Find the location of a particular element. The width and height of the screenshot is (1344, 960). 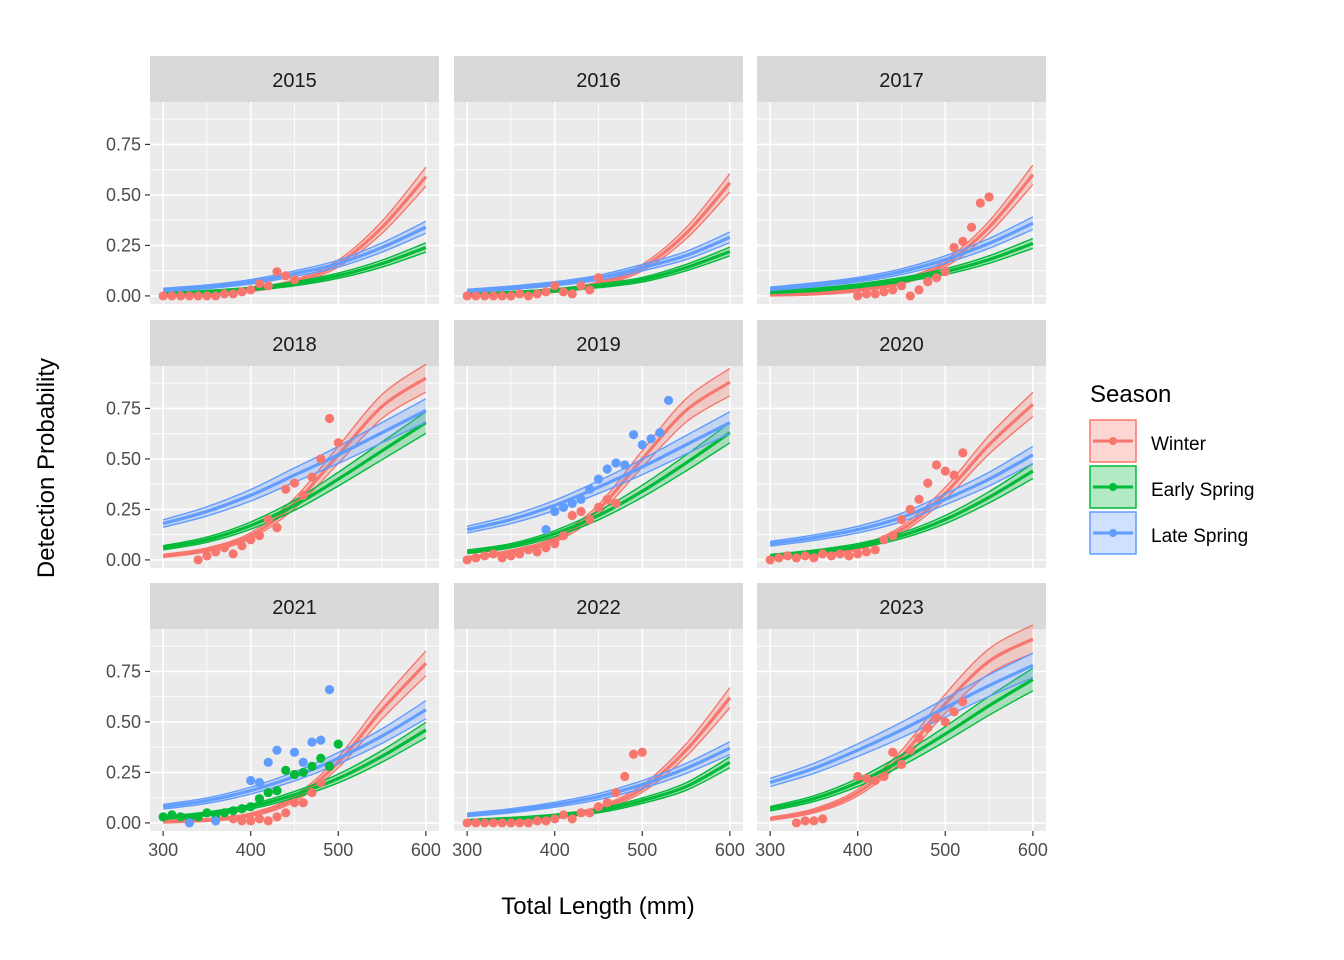

facet-panel-2021: 2021 300 400 500 600 0.00 0.25 0.50 0.75 is located at coordinates (273, 721).